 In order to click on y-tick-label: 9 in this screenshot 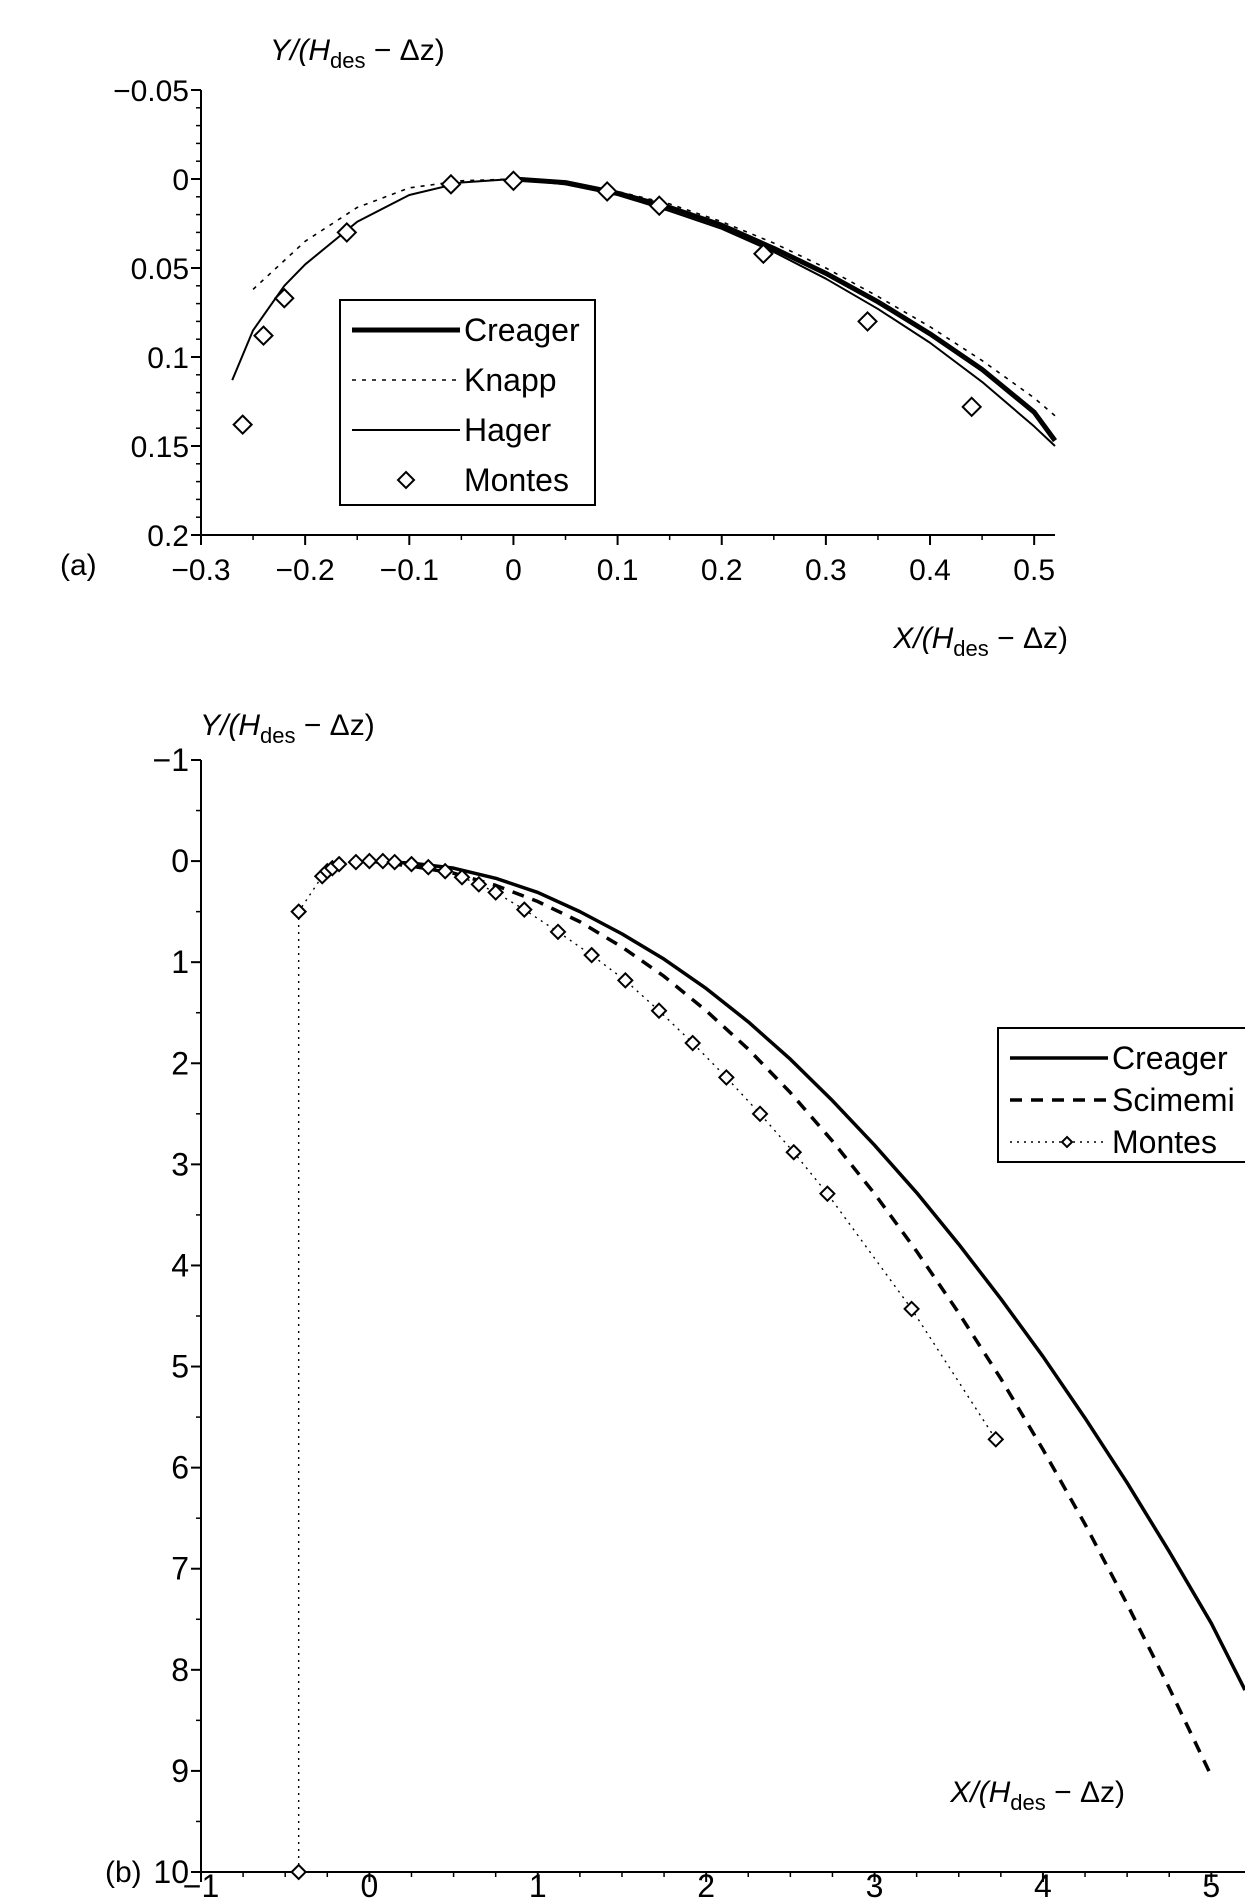, I will do `click(180, 1771)`.